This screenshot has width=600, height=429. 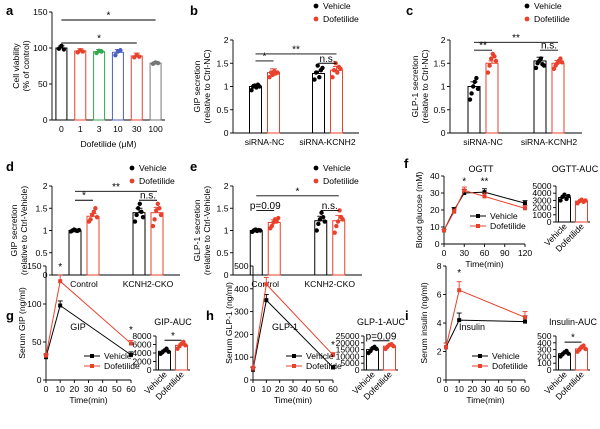 What do you see at coordinates (80, 129) in the screenshot?
I see `x-category-label: 1` at bounding box center [80, 129].